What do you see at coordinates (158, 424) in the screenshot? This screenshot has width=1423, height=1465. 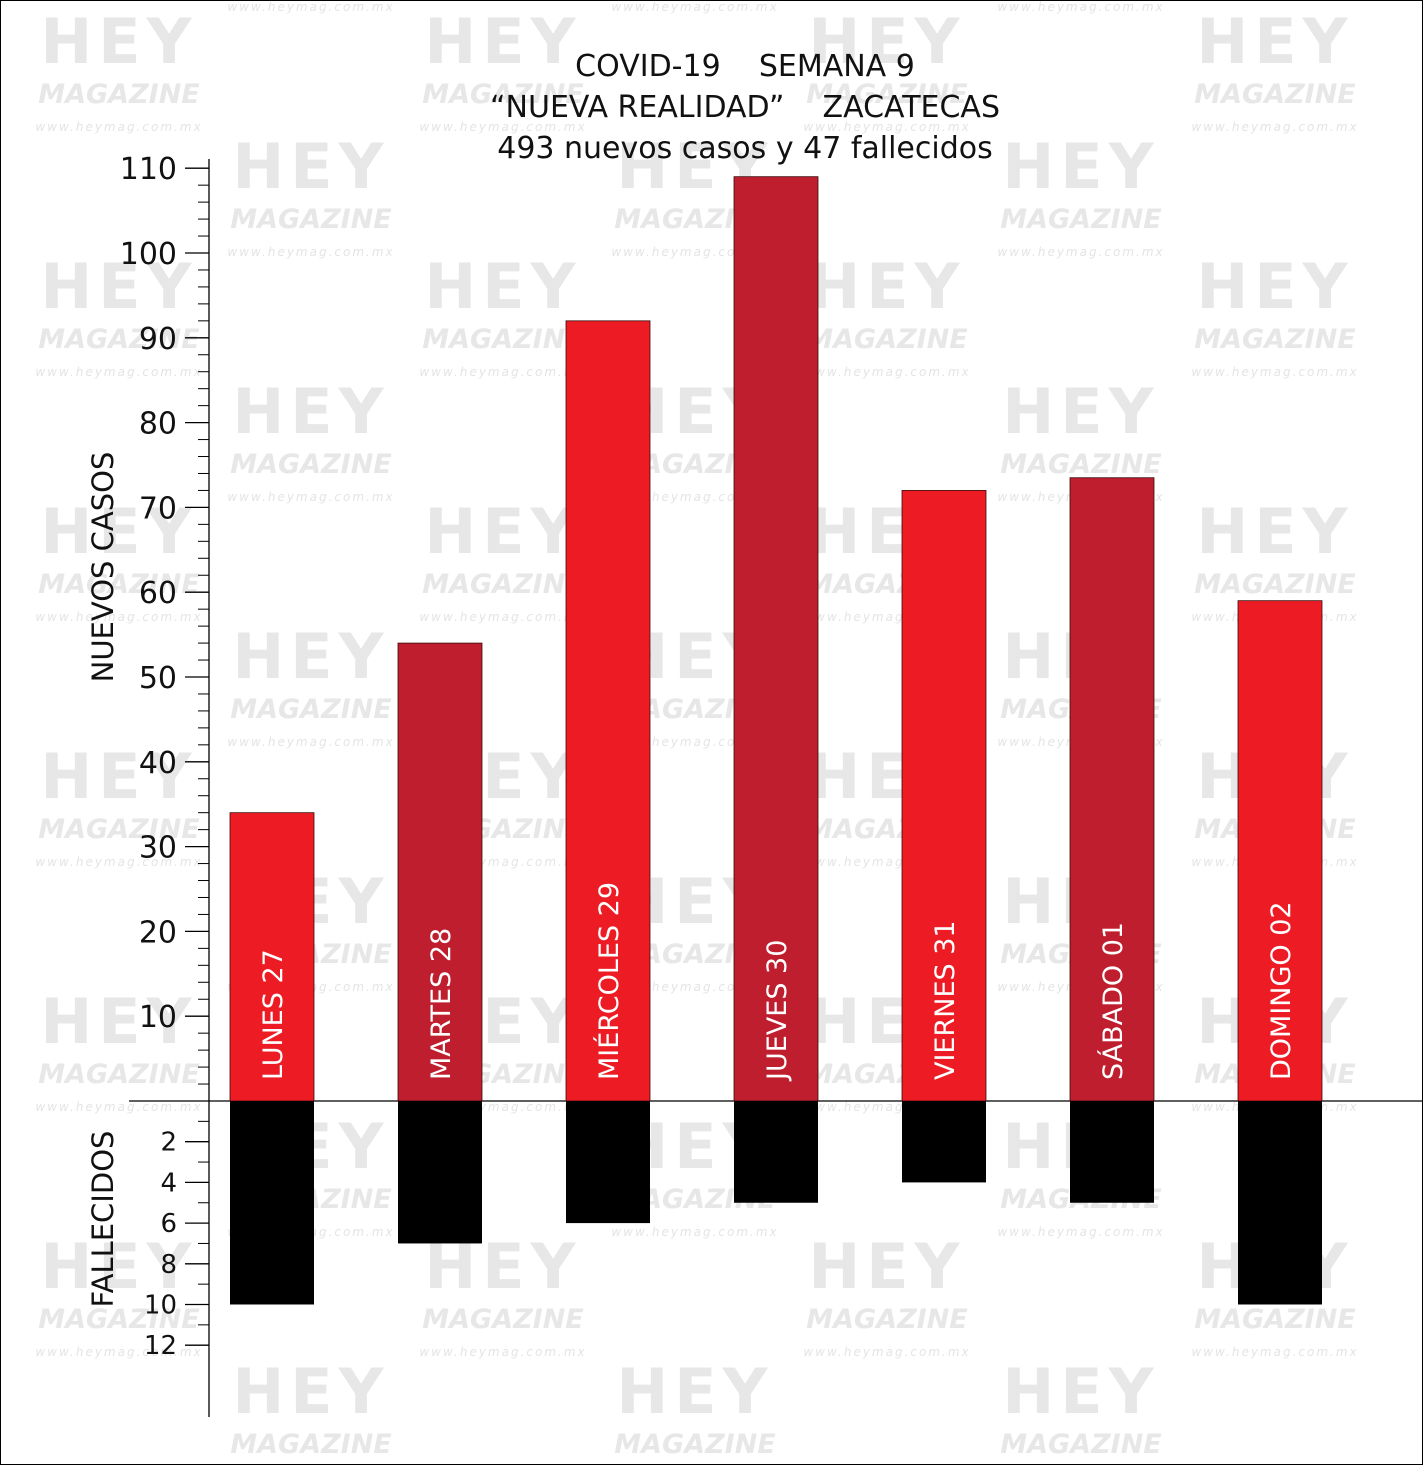 I see `upper-tick-label: 80` at bounding box center [158, 424].